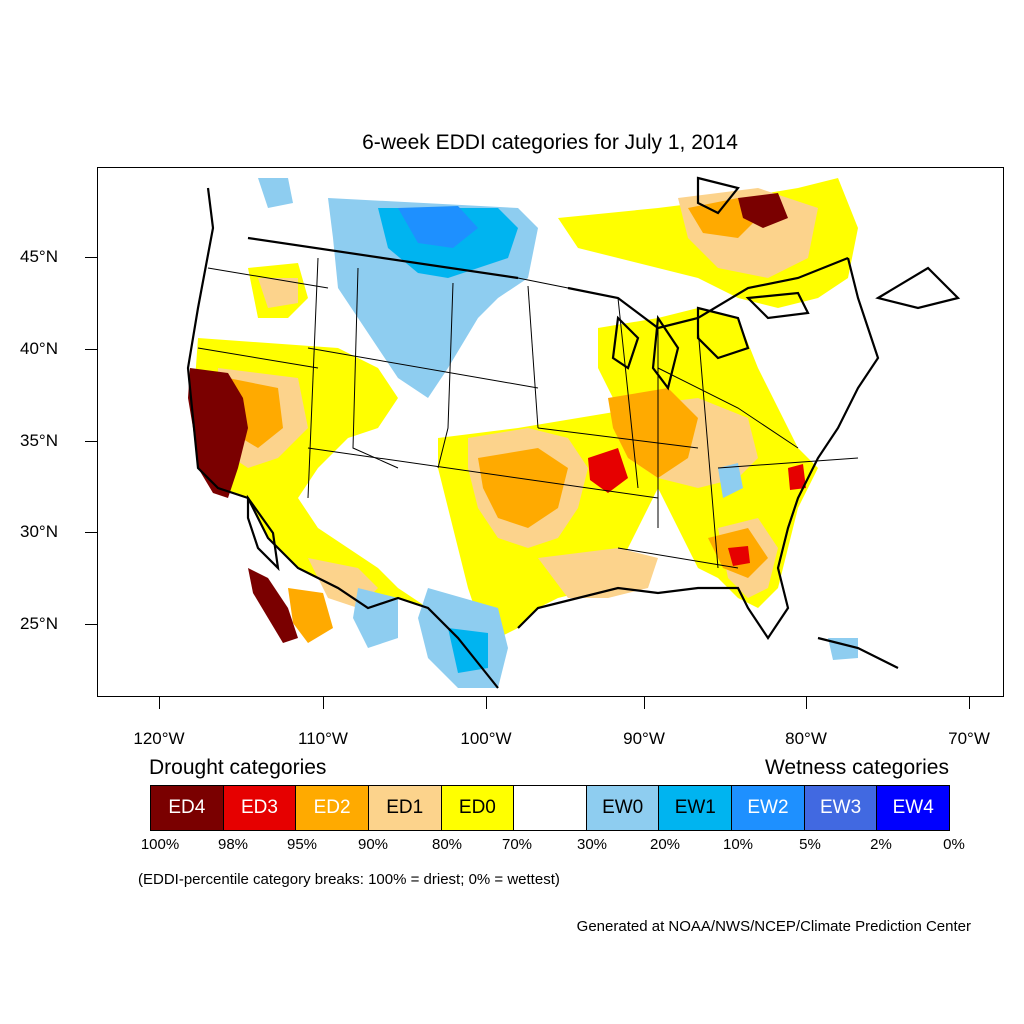 The height and width of the screenshot is (1024, 1024). What do you see at coordinates (478, 808) in the screenshot?
I see `legend-box-ed0: ED0` at bounding box center [478, 808].